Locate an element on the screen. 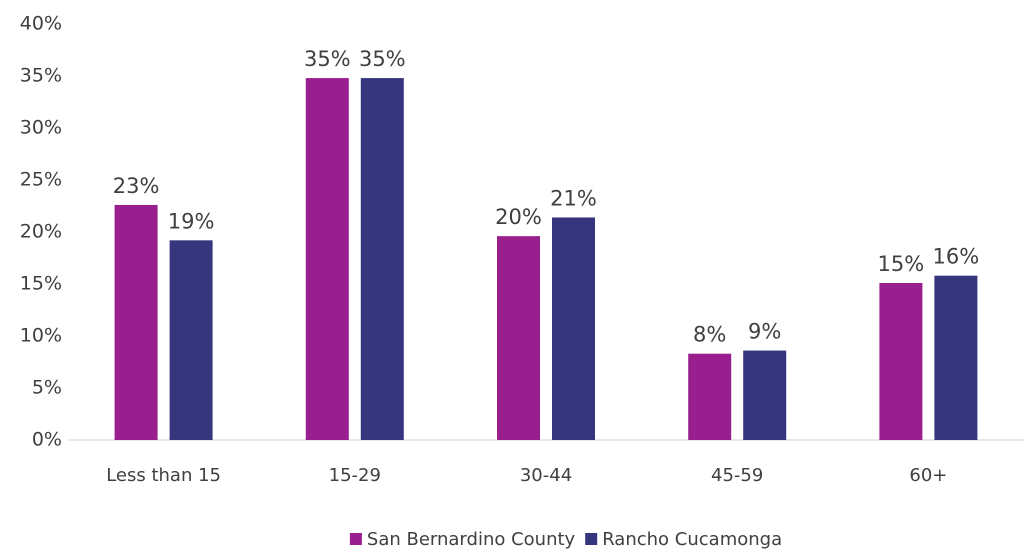 This screenshot has height=555, width=1028. x-tick-label: 60+ is located at coordinates (928, 475).